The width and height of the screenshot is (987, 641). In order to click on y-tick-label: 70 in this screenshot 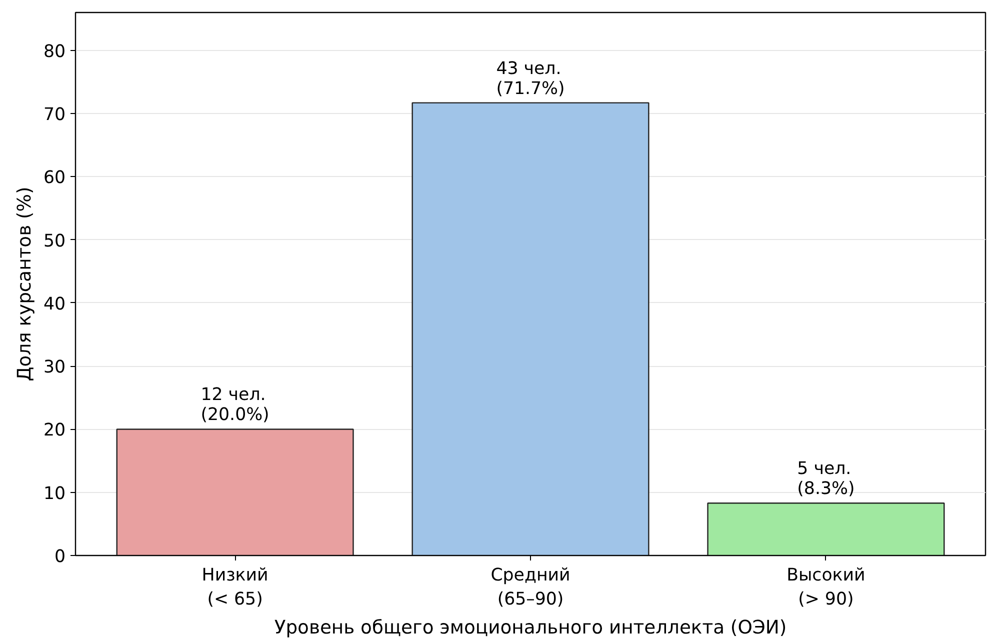, I will do `click(54, 115)`.